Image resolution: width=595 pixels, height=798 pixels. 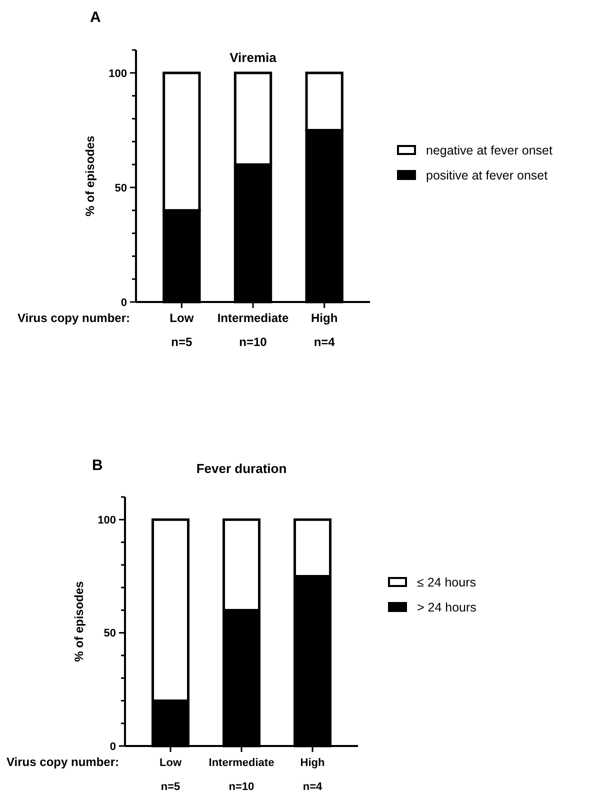 I want to click on text: B, so click(x=97, y=465).